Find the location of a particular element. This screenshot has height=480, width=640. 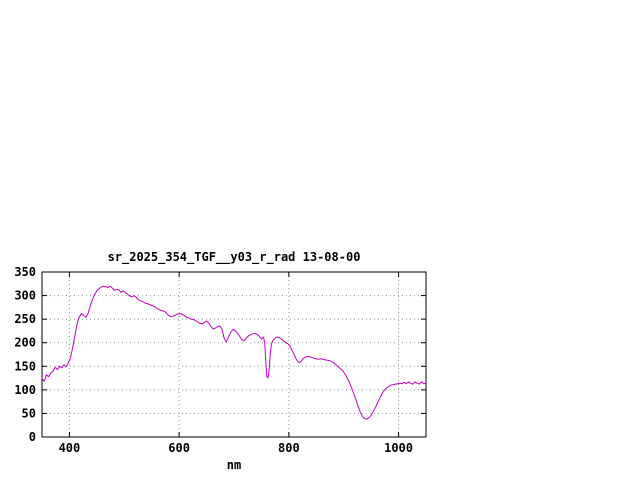

x-tick-label: 1000 is located at coordinates (398, 448).